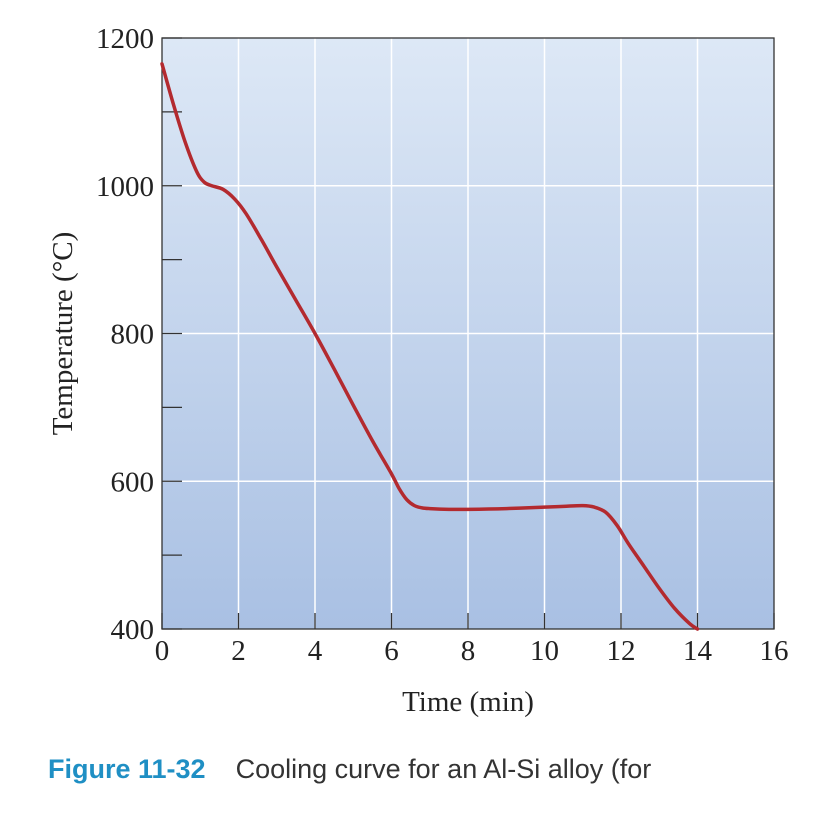  What do you see at coordinates (133, 630) in the screenshot?
I see `y-tick-label: 400` at bounding box center [133, 630].